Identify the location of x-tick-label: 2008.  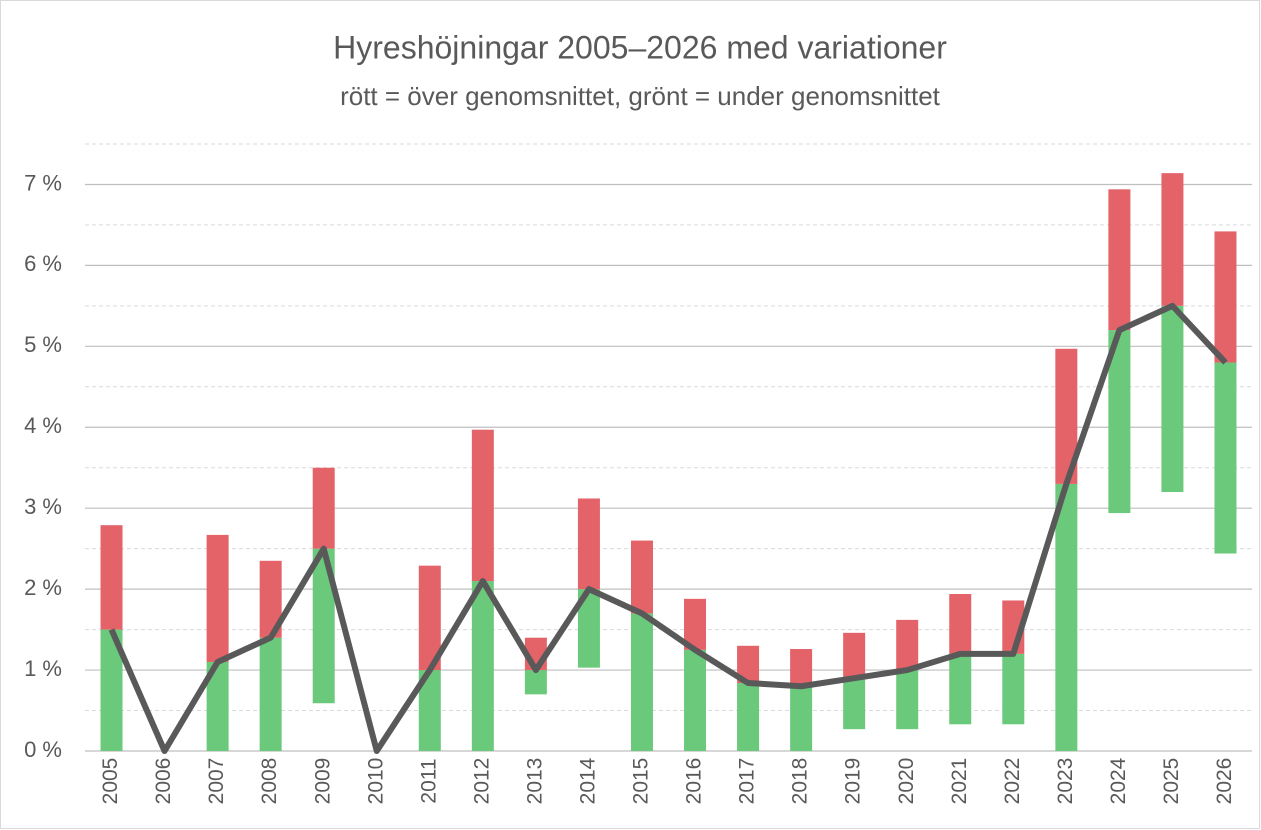
(269, 781).